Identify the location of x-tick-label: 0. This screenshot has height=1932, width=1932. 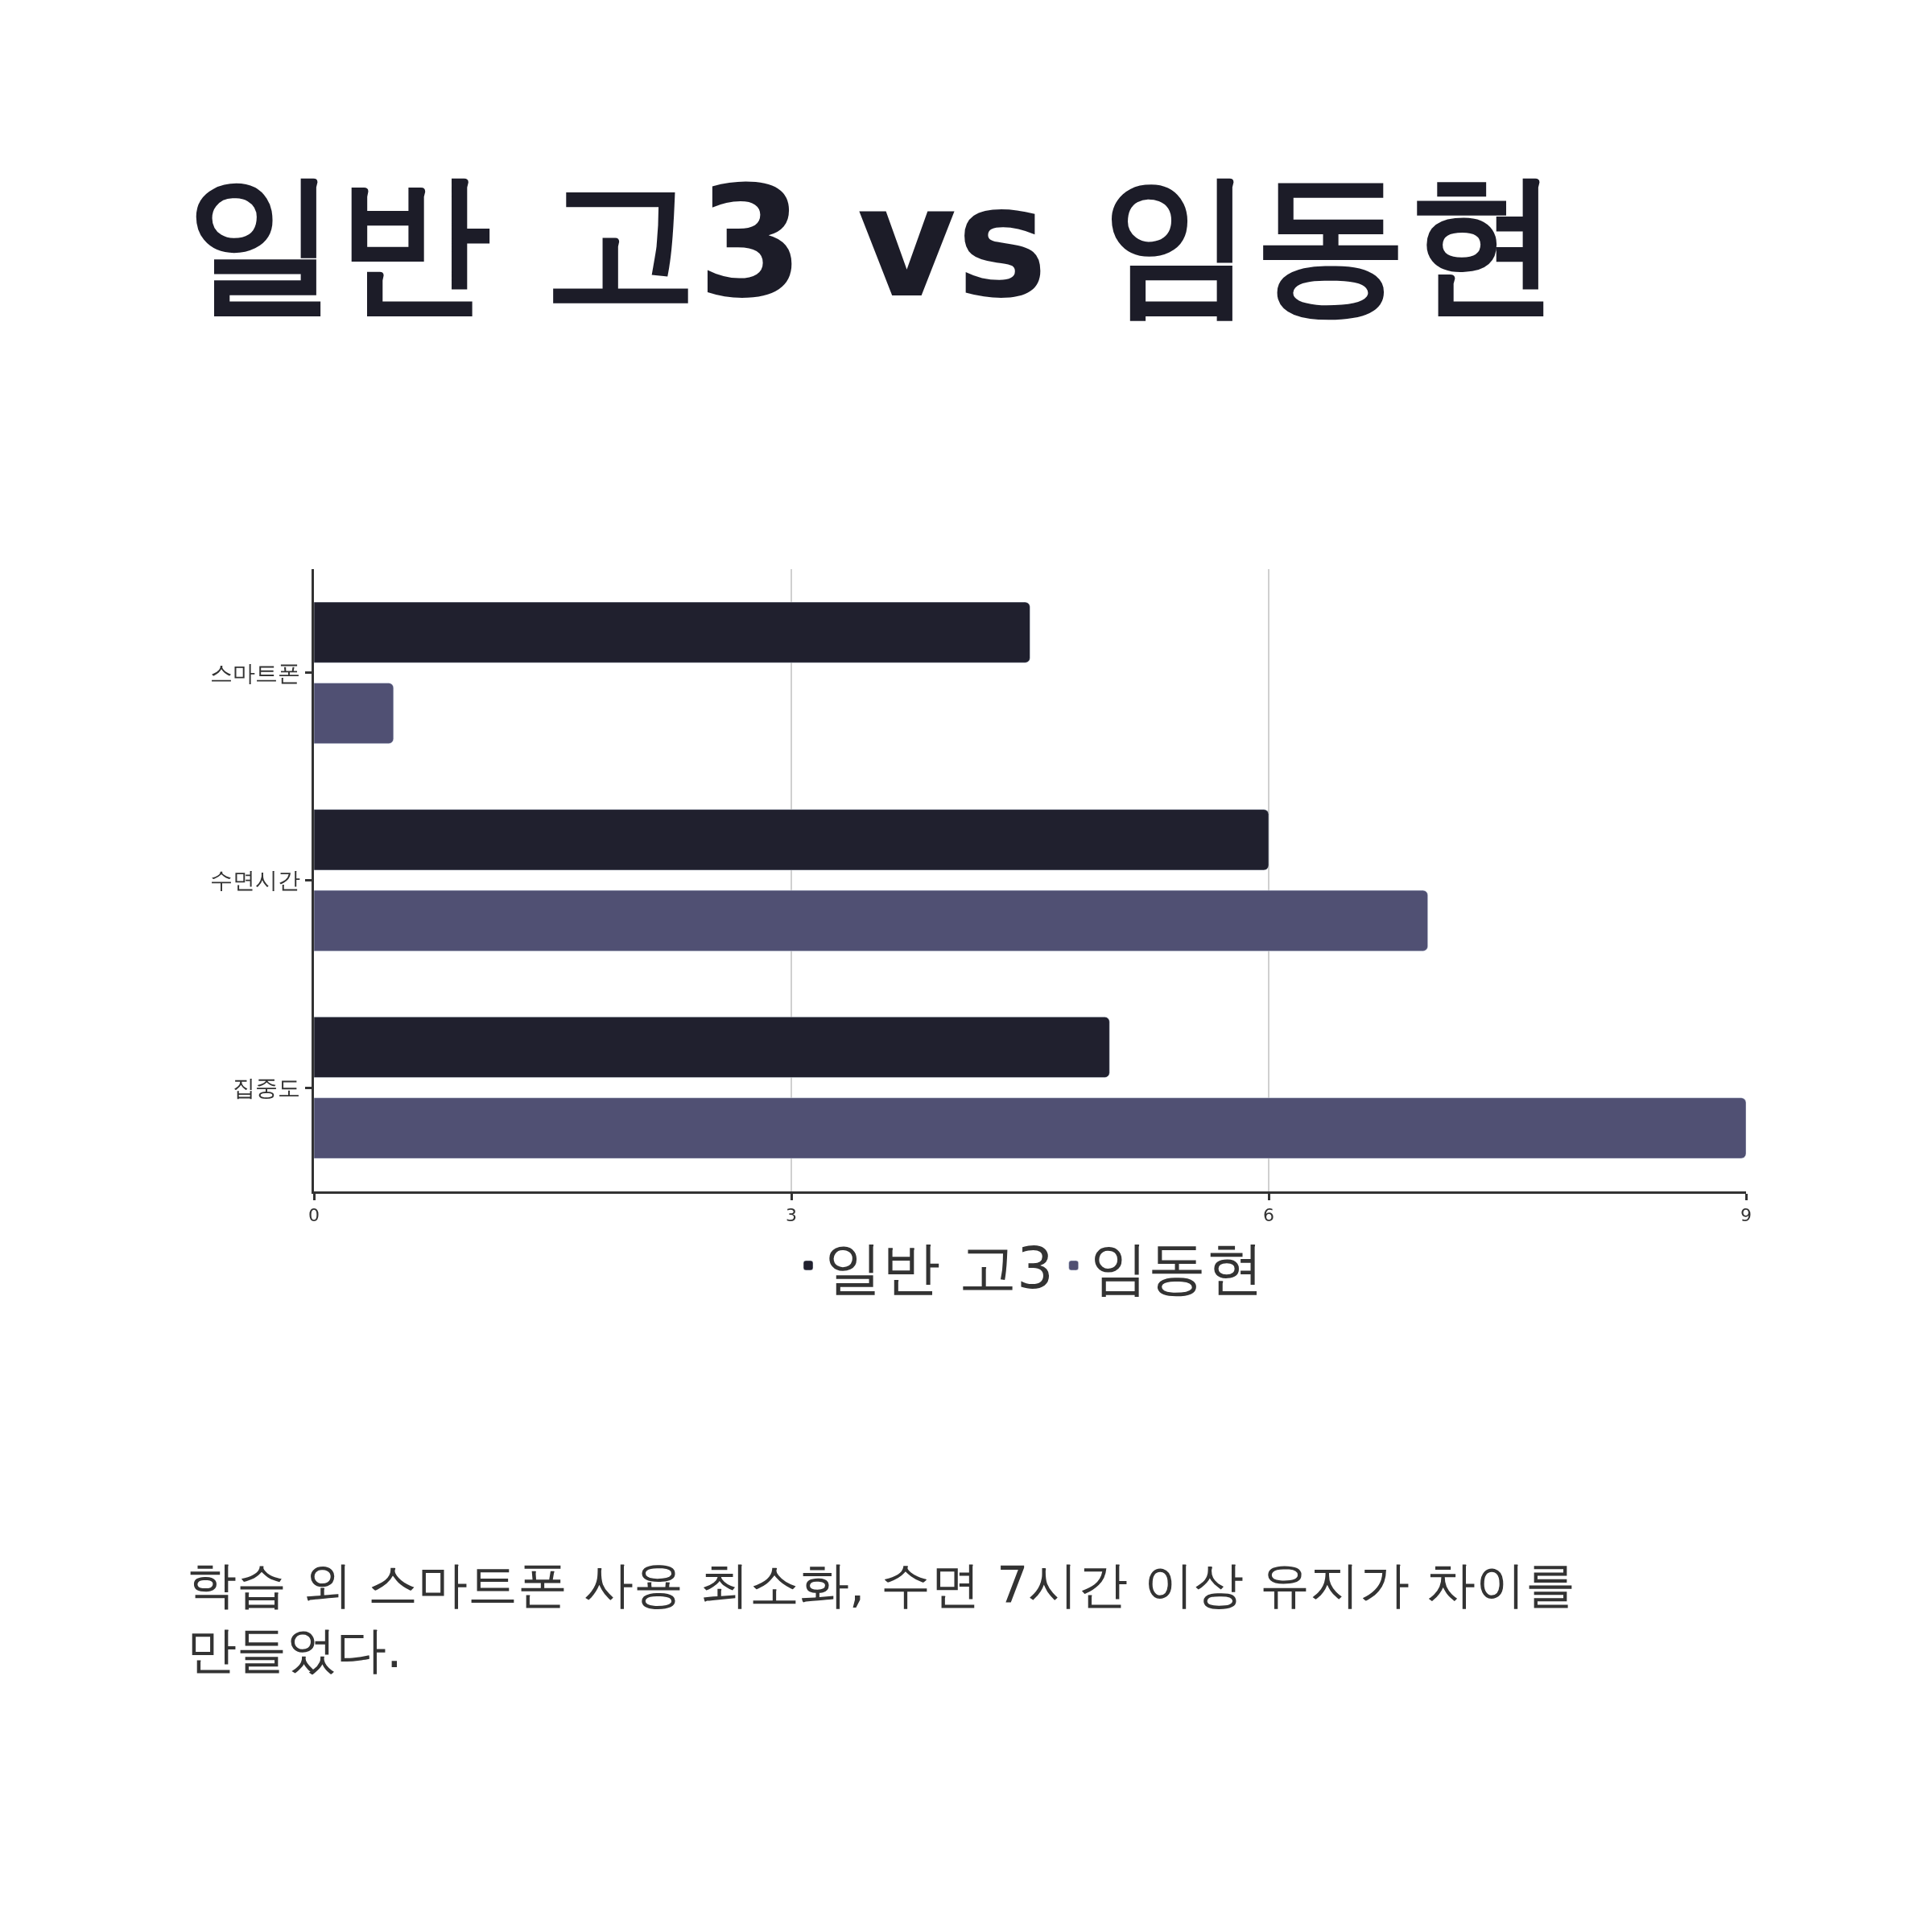
(314, 1215).